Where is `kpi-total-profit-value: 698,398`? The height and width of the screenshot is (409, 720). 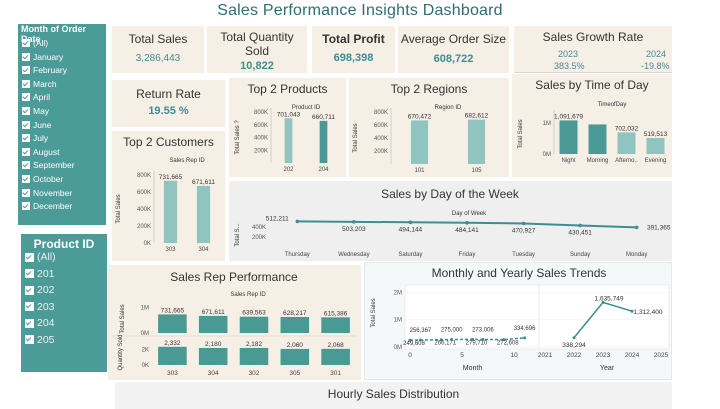 kpi-total-profit-value: 698,398 is located at coordinates (353, 58).